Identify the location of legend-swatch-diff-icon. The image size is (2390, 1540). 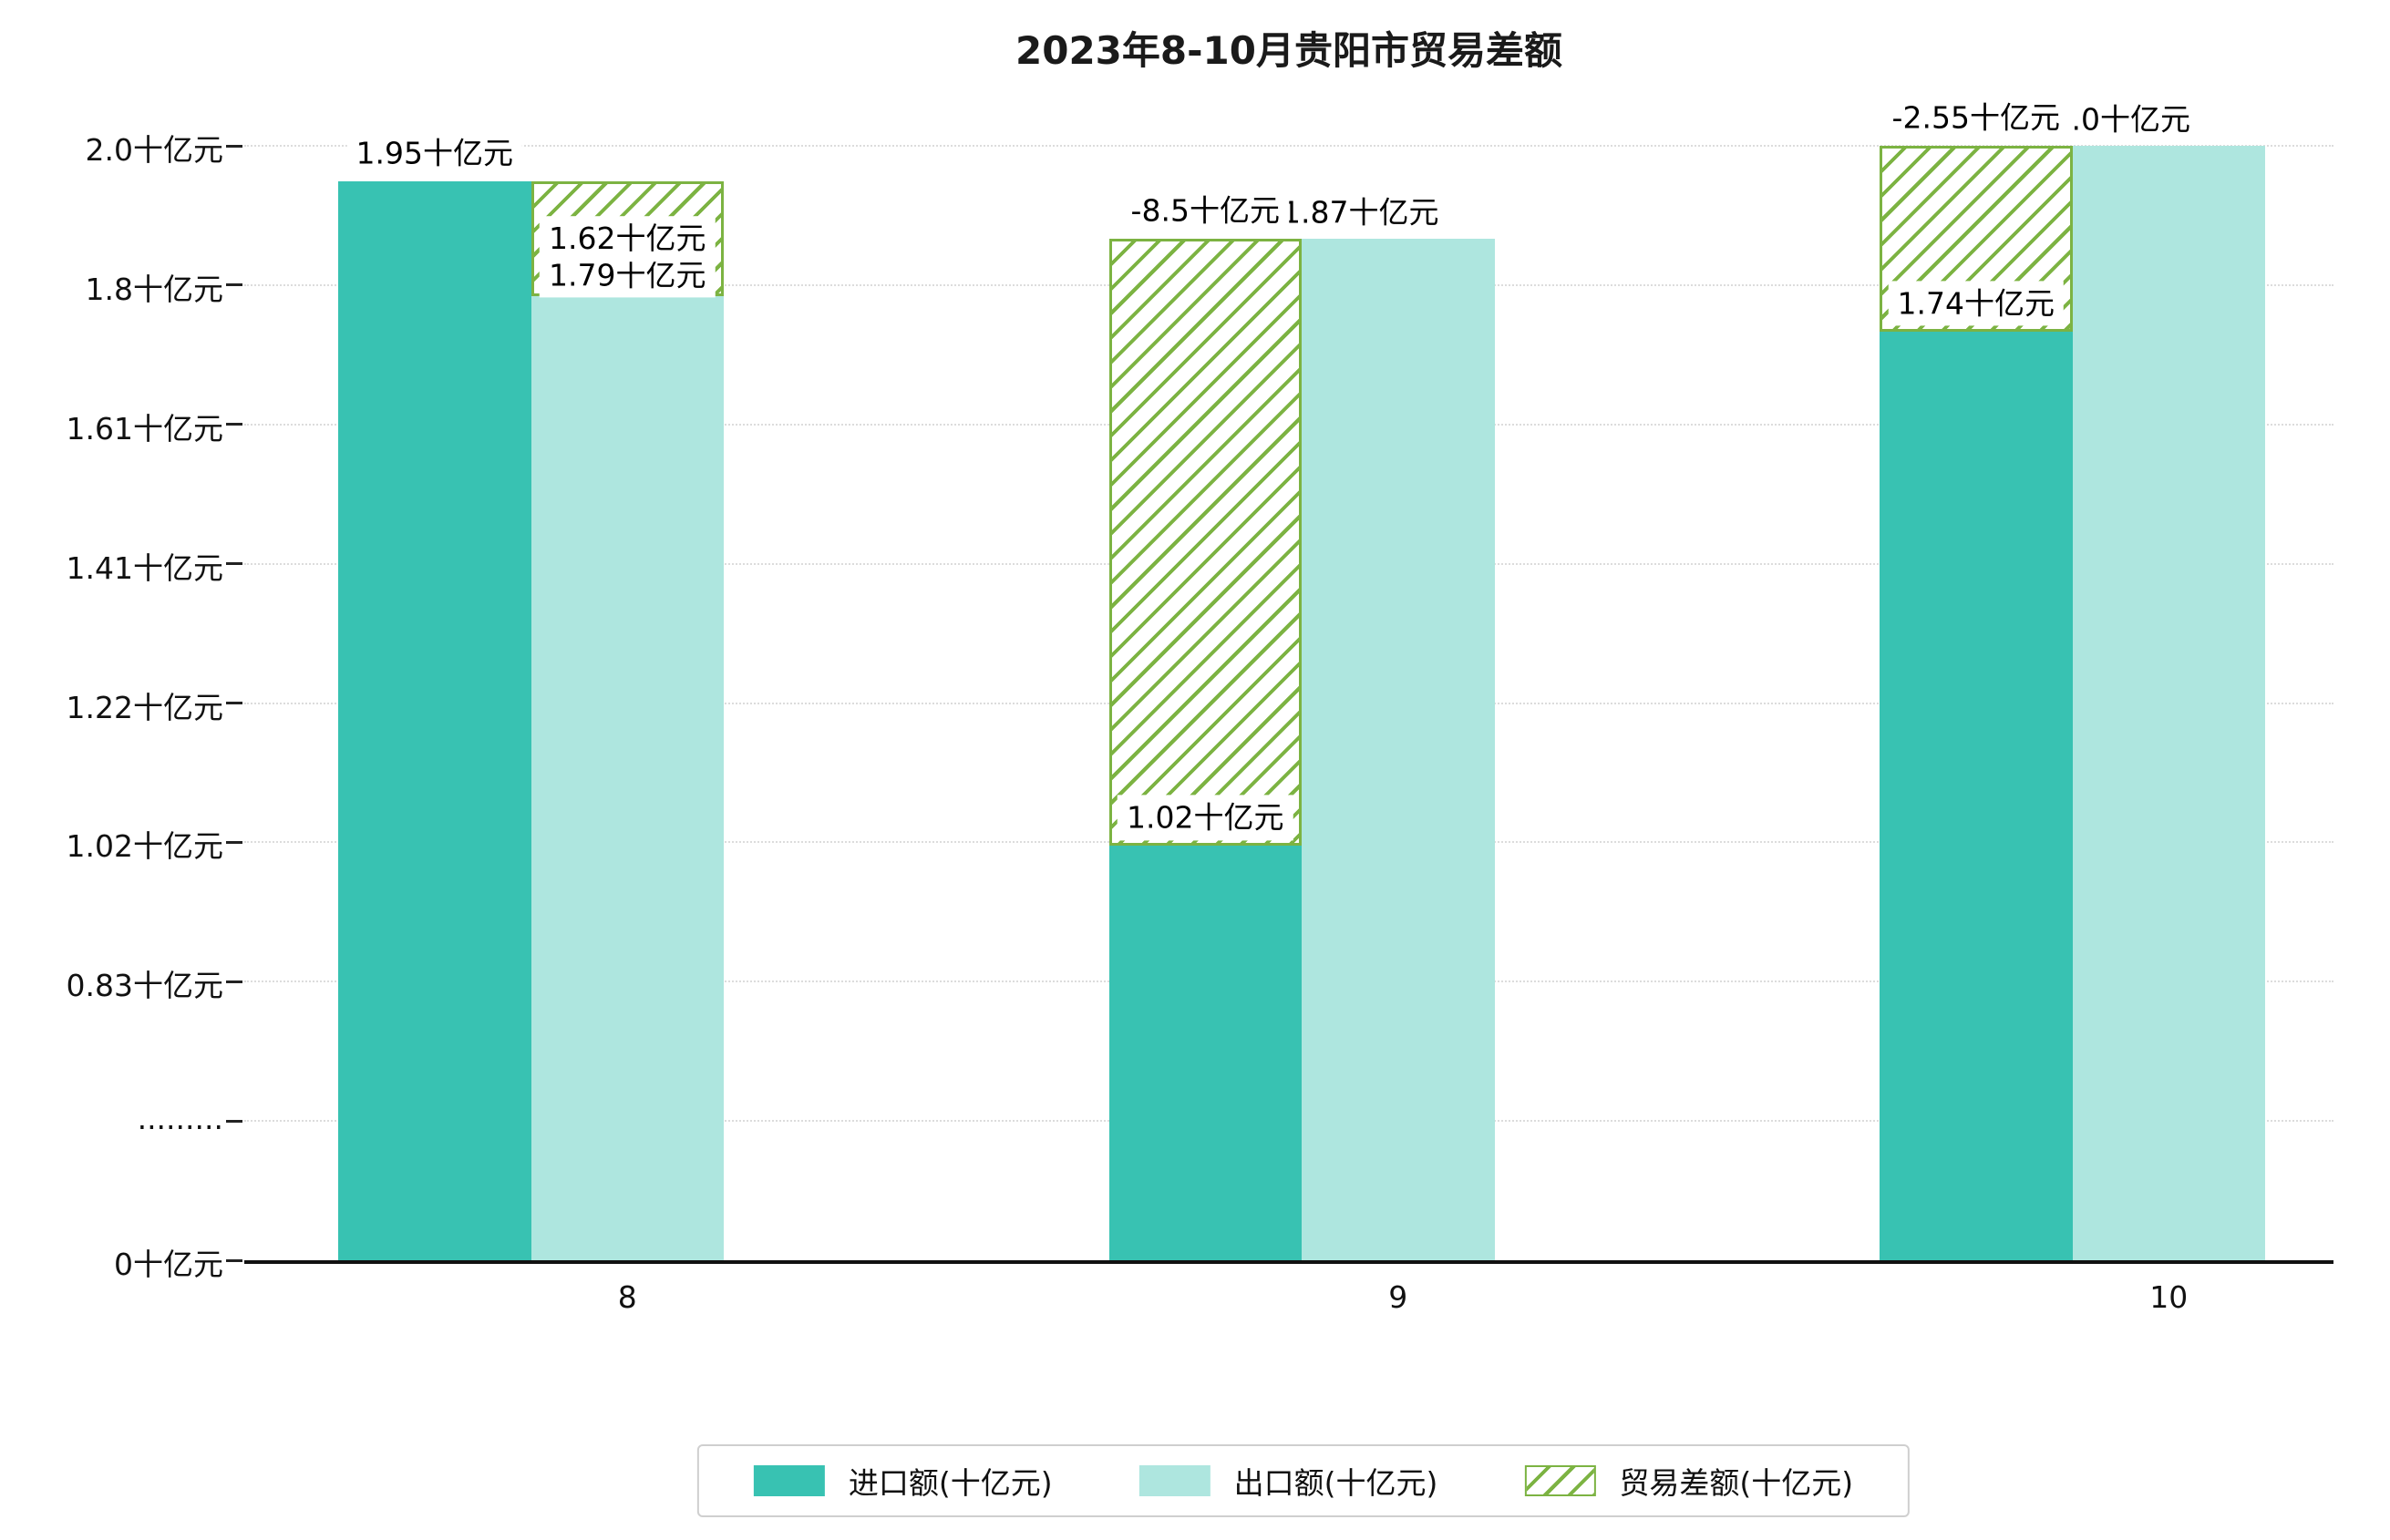
(1560, 1480).